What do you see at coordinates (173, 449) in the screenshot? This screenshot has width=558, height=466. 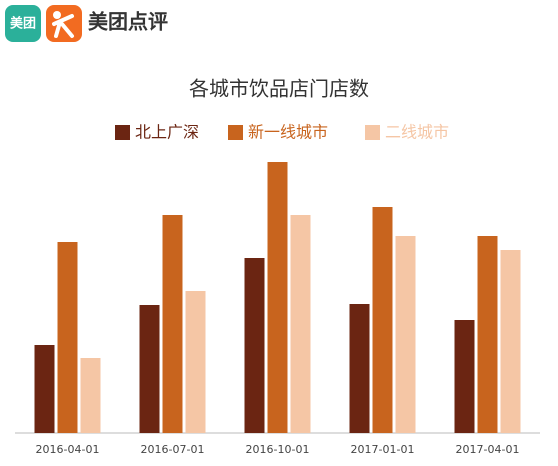 I see `x-tick-label: 2016-07-01` at bounding box center [173, 449].